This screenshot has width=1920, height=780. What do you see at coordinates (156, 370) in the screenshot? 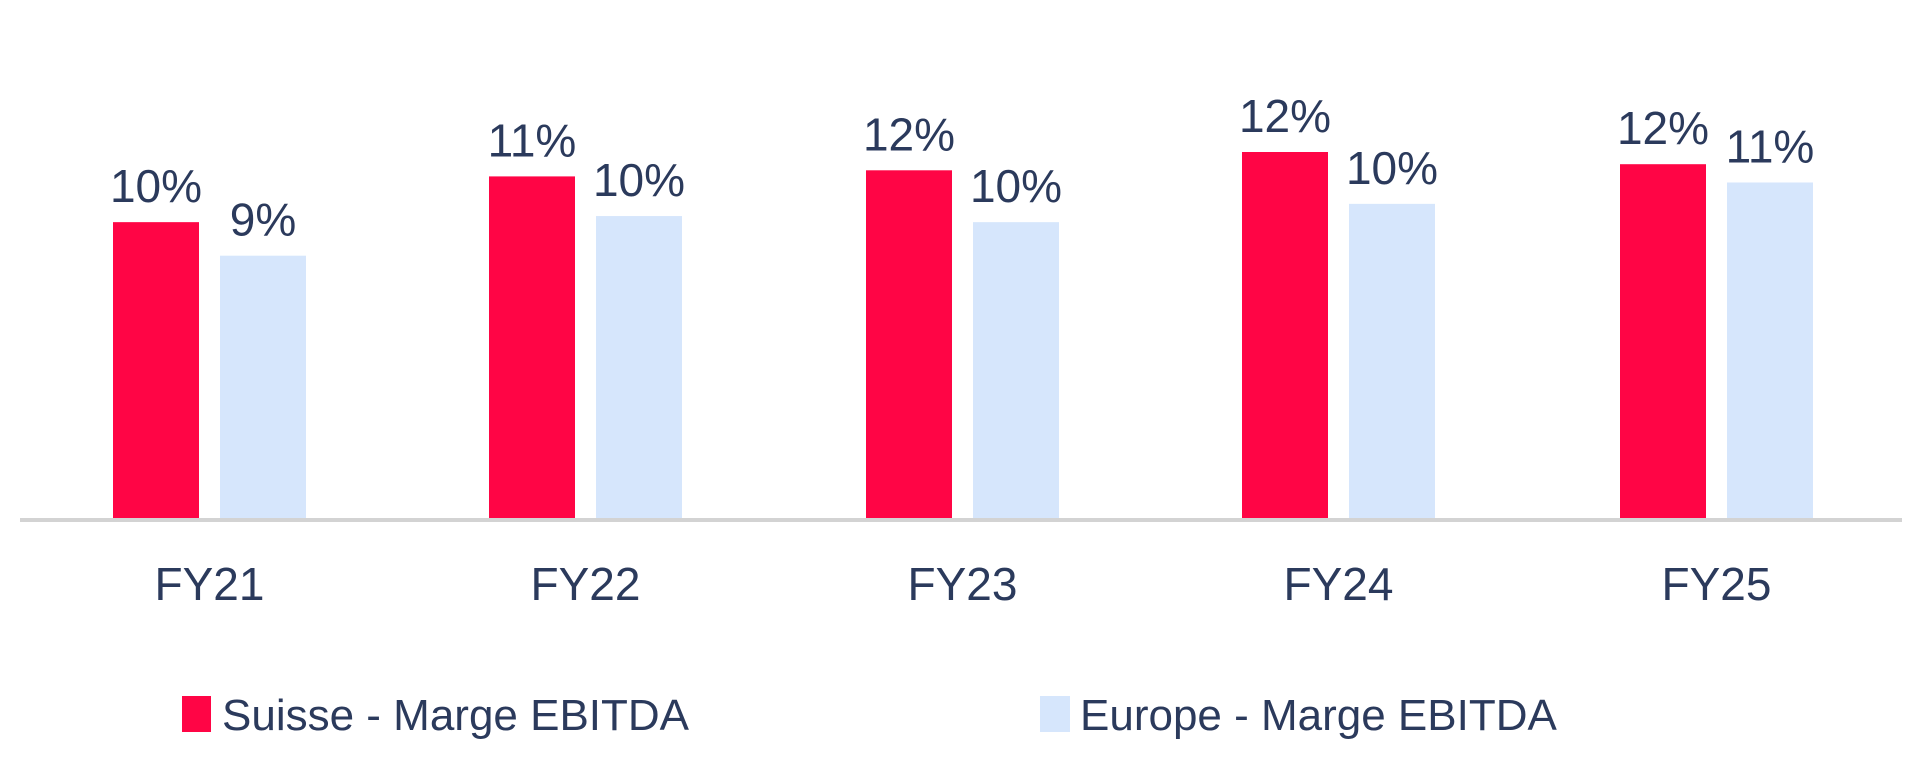
I see `bar-suisse-fy21` at bounding box center [156, 370].